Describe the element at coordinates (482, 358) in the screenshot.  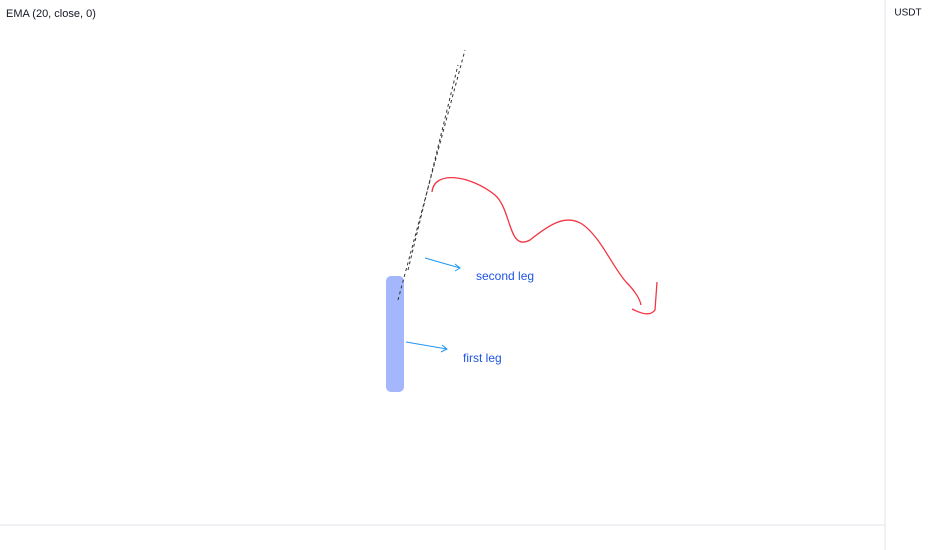
I see `annotation: first leg` at that location.